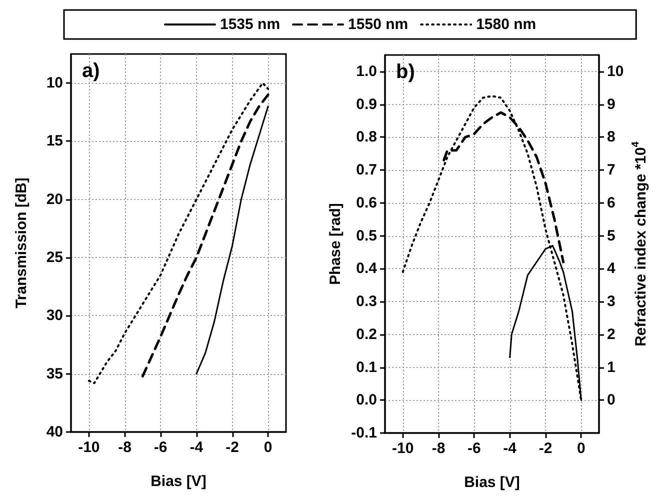 The image size is (661, 500). What do you see at coordinates (21, 243) in the screenshot?
I see `y-axis-title: Transmission [dB]` at bounding box center [21, 243].